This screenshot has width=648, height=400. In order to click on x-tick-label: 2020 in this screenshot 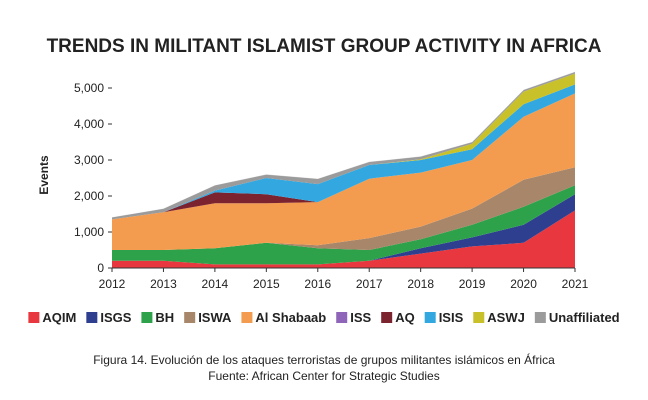, I will do `click(523, 284)`.